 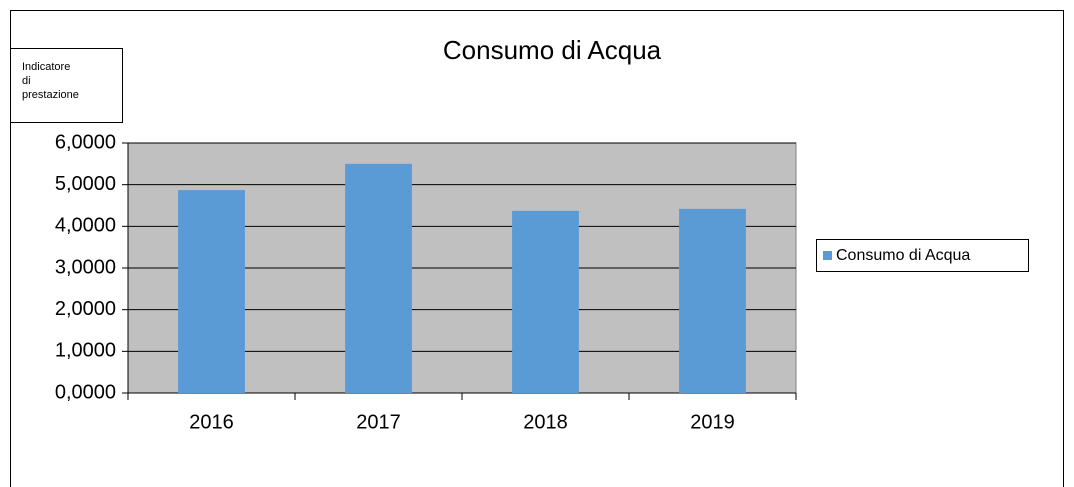 I want to click on legend-label: Consumo di Acqua, so click(x=903, y=255).